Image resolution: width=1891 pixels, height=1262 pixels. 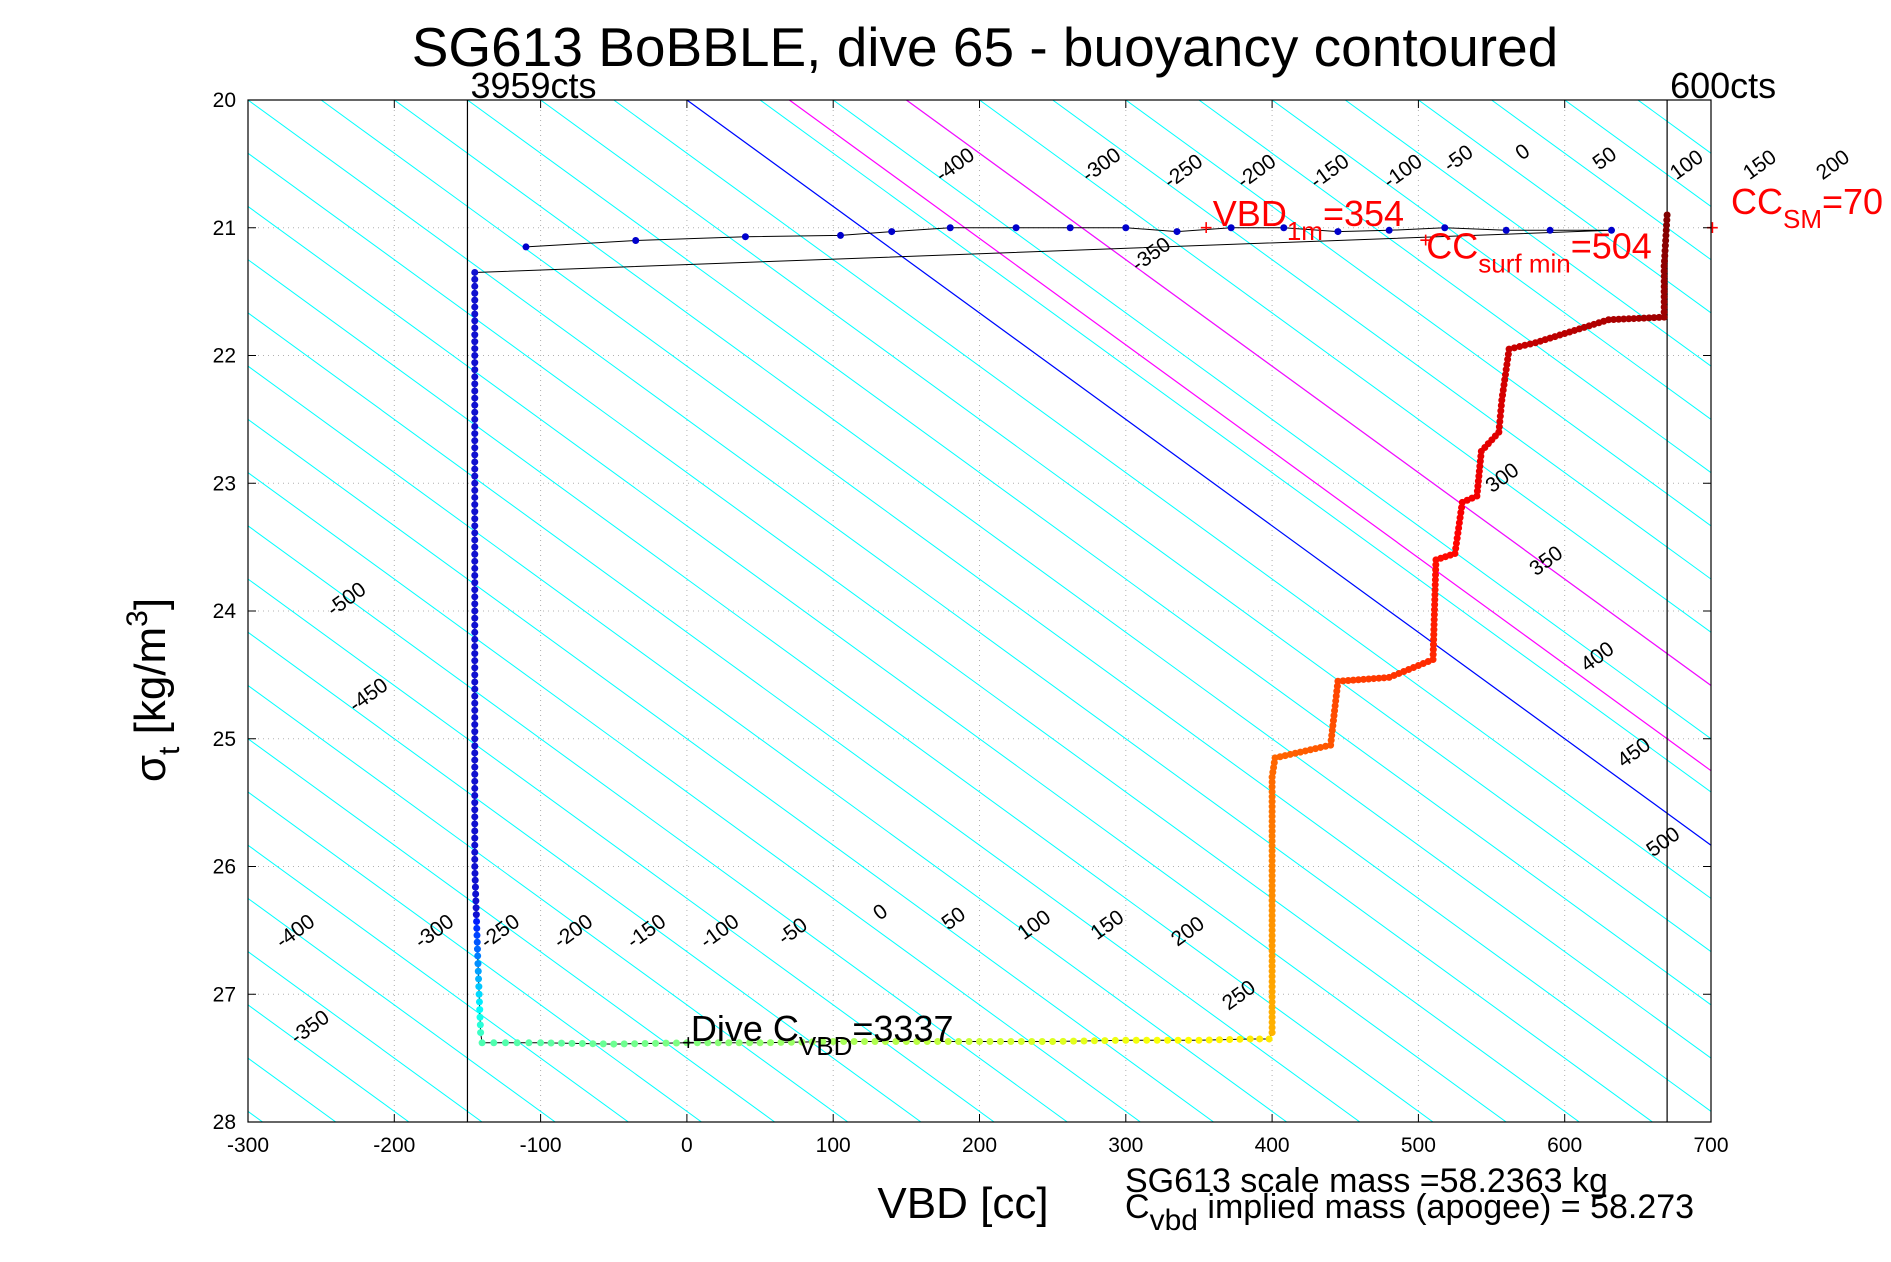 I want to click on annotation: VBD1m=354, so click(x=1308, y=219).